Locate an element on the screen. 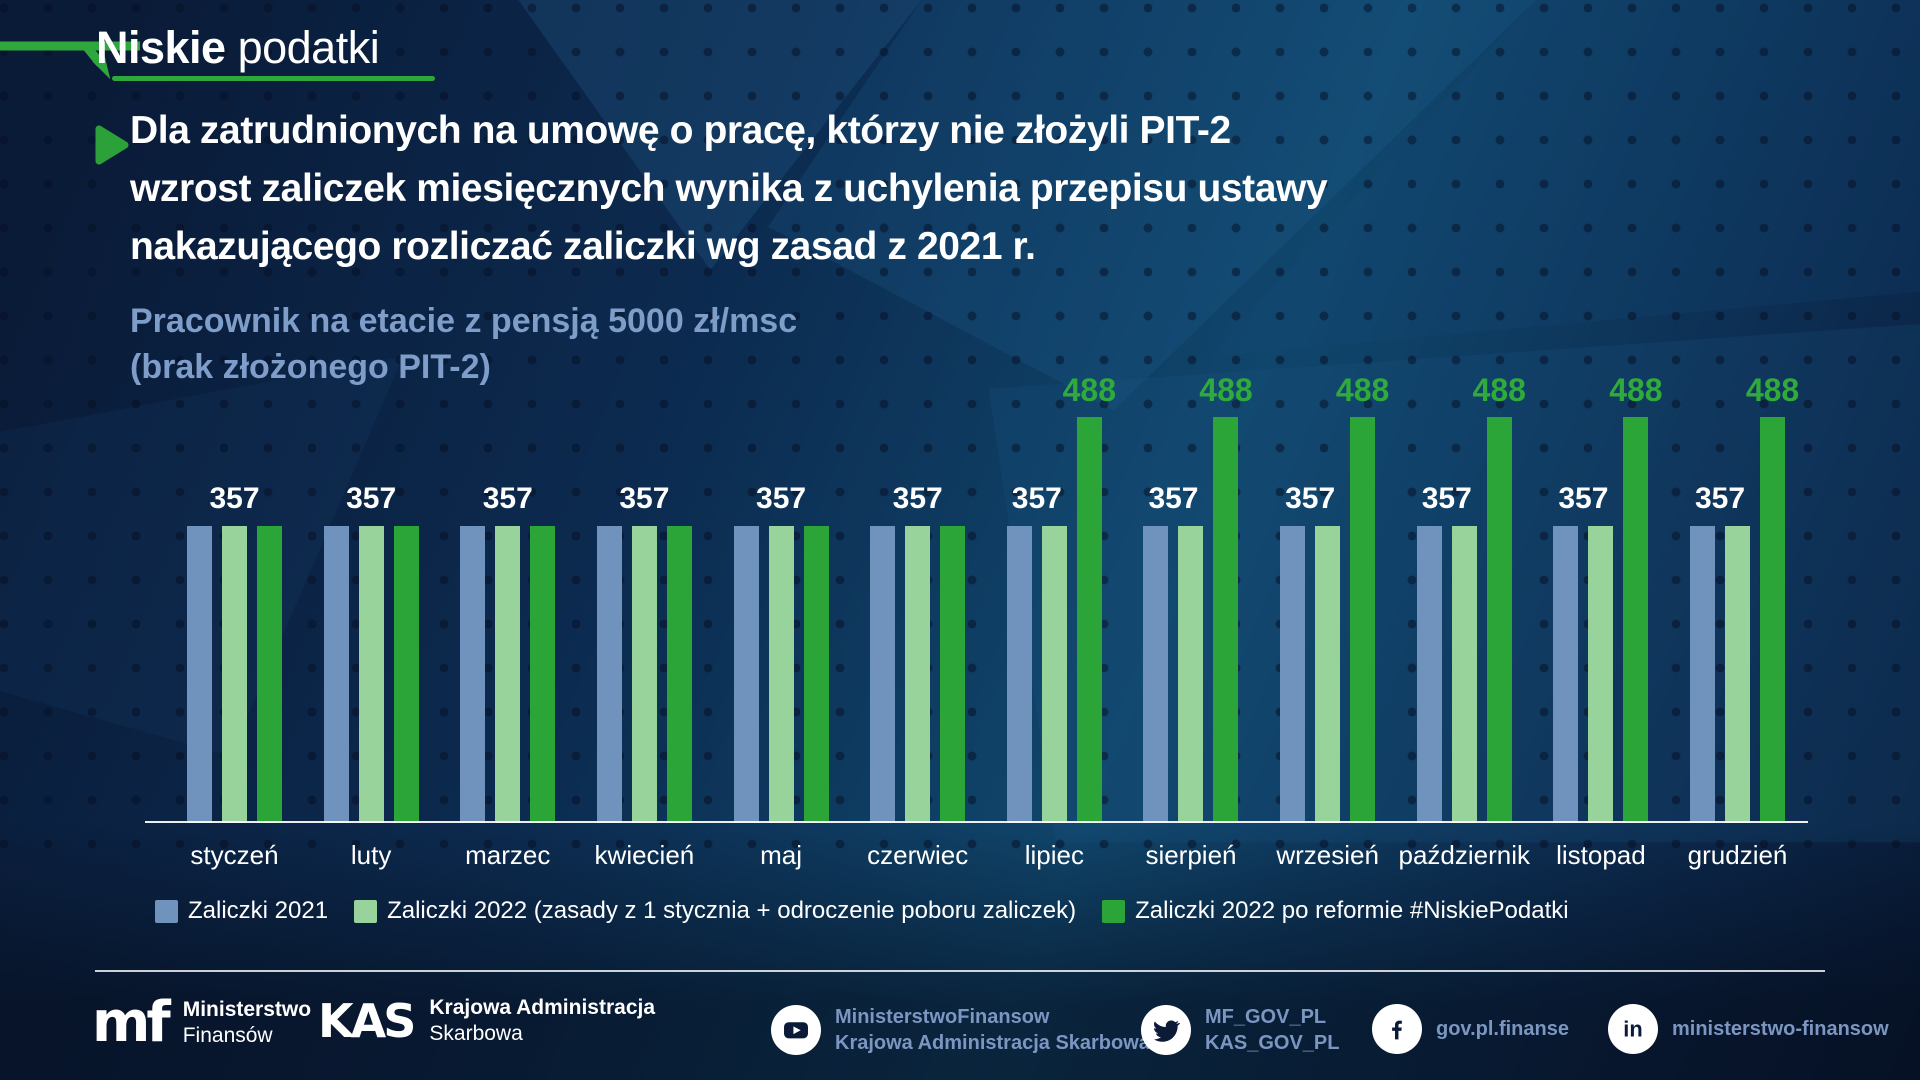 The height and width of the screenshot is (1080, 1920). value-label-reform-październik: 488 is located at coordinates (1499, 390).